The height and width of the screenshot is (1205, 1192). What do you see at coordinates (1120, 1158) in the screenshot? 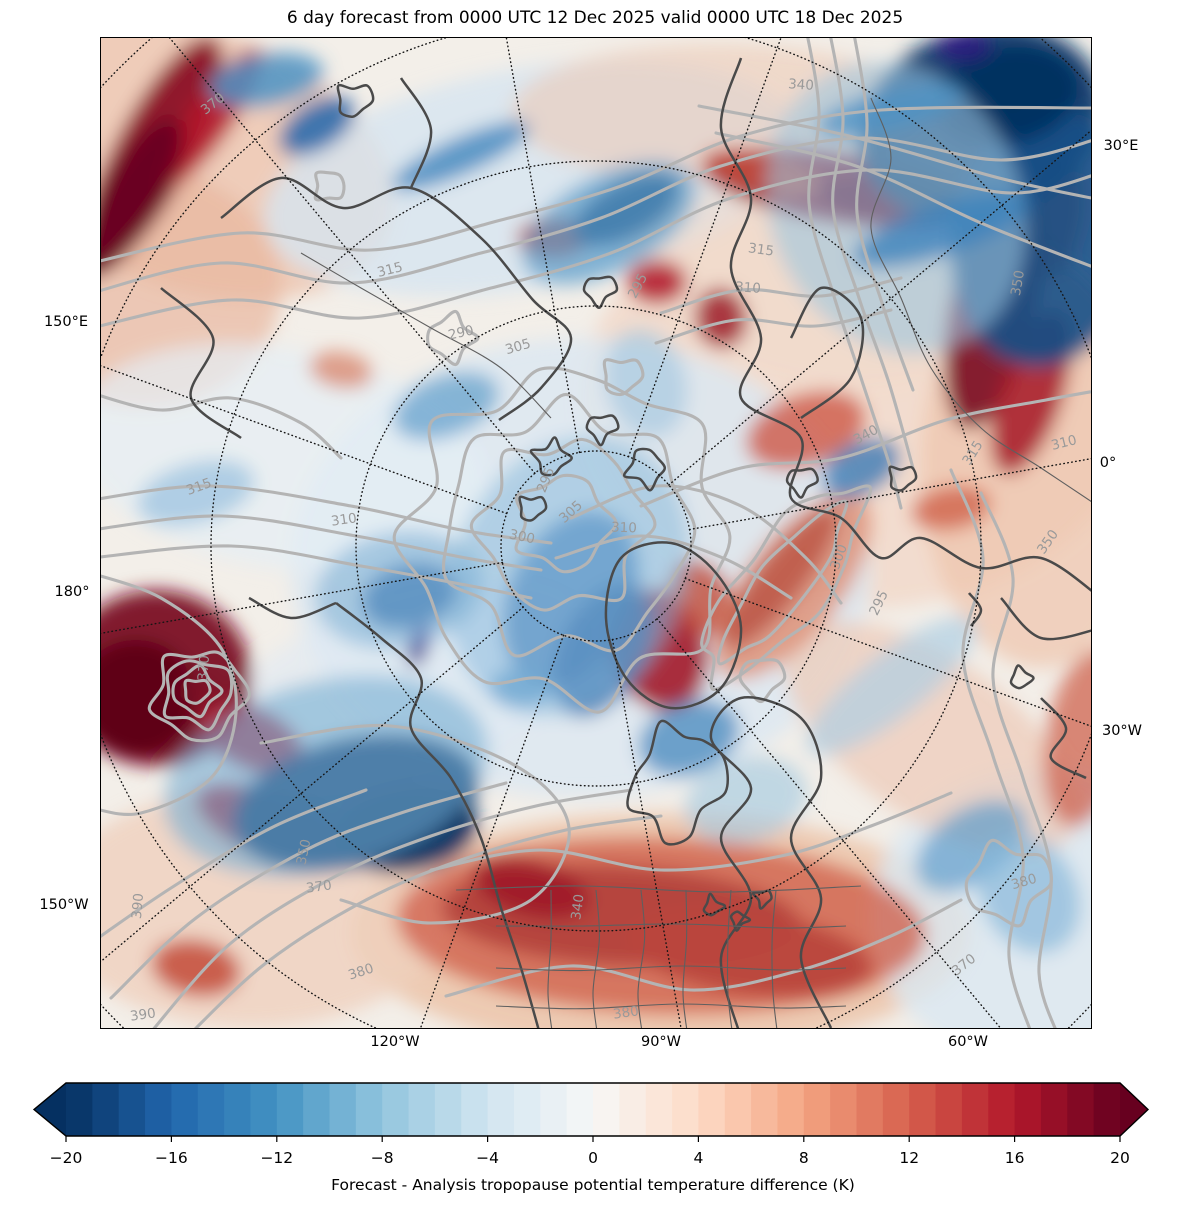
I see `colorbar-tick-label: 20` at bounding box center [1120, 1158].